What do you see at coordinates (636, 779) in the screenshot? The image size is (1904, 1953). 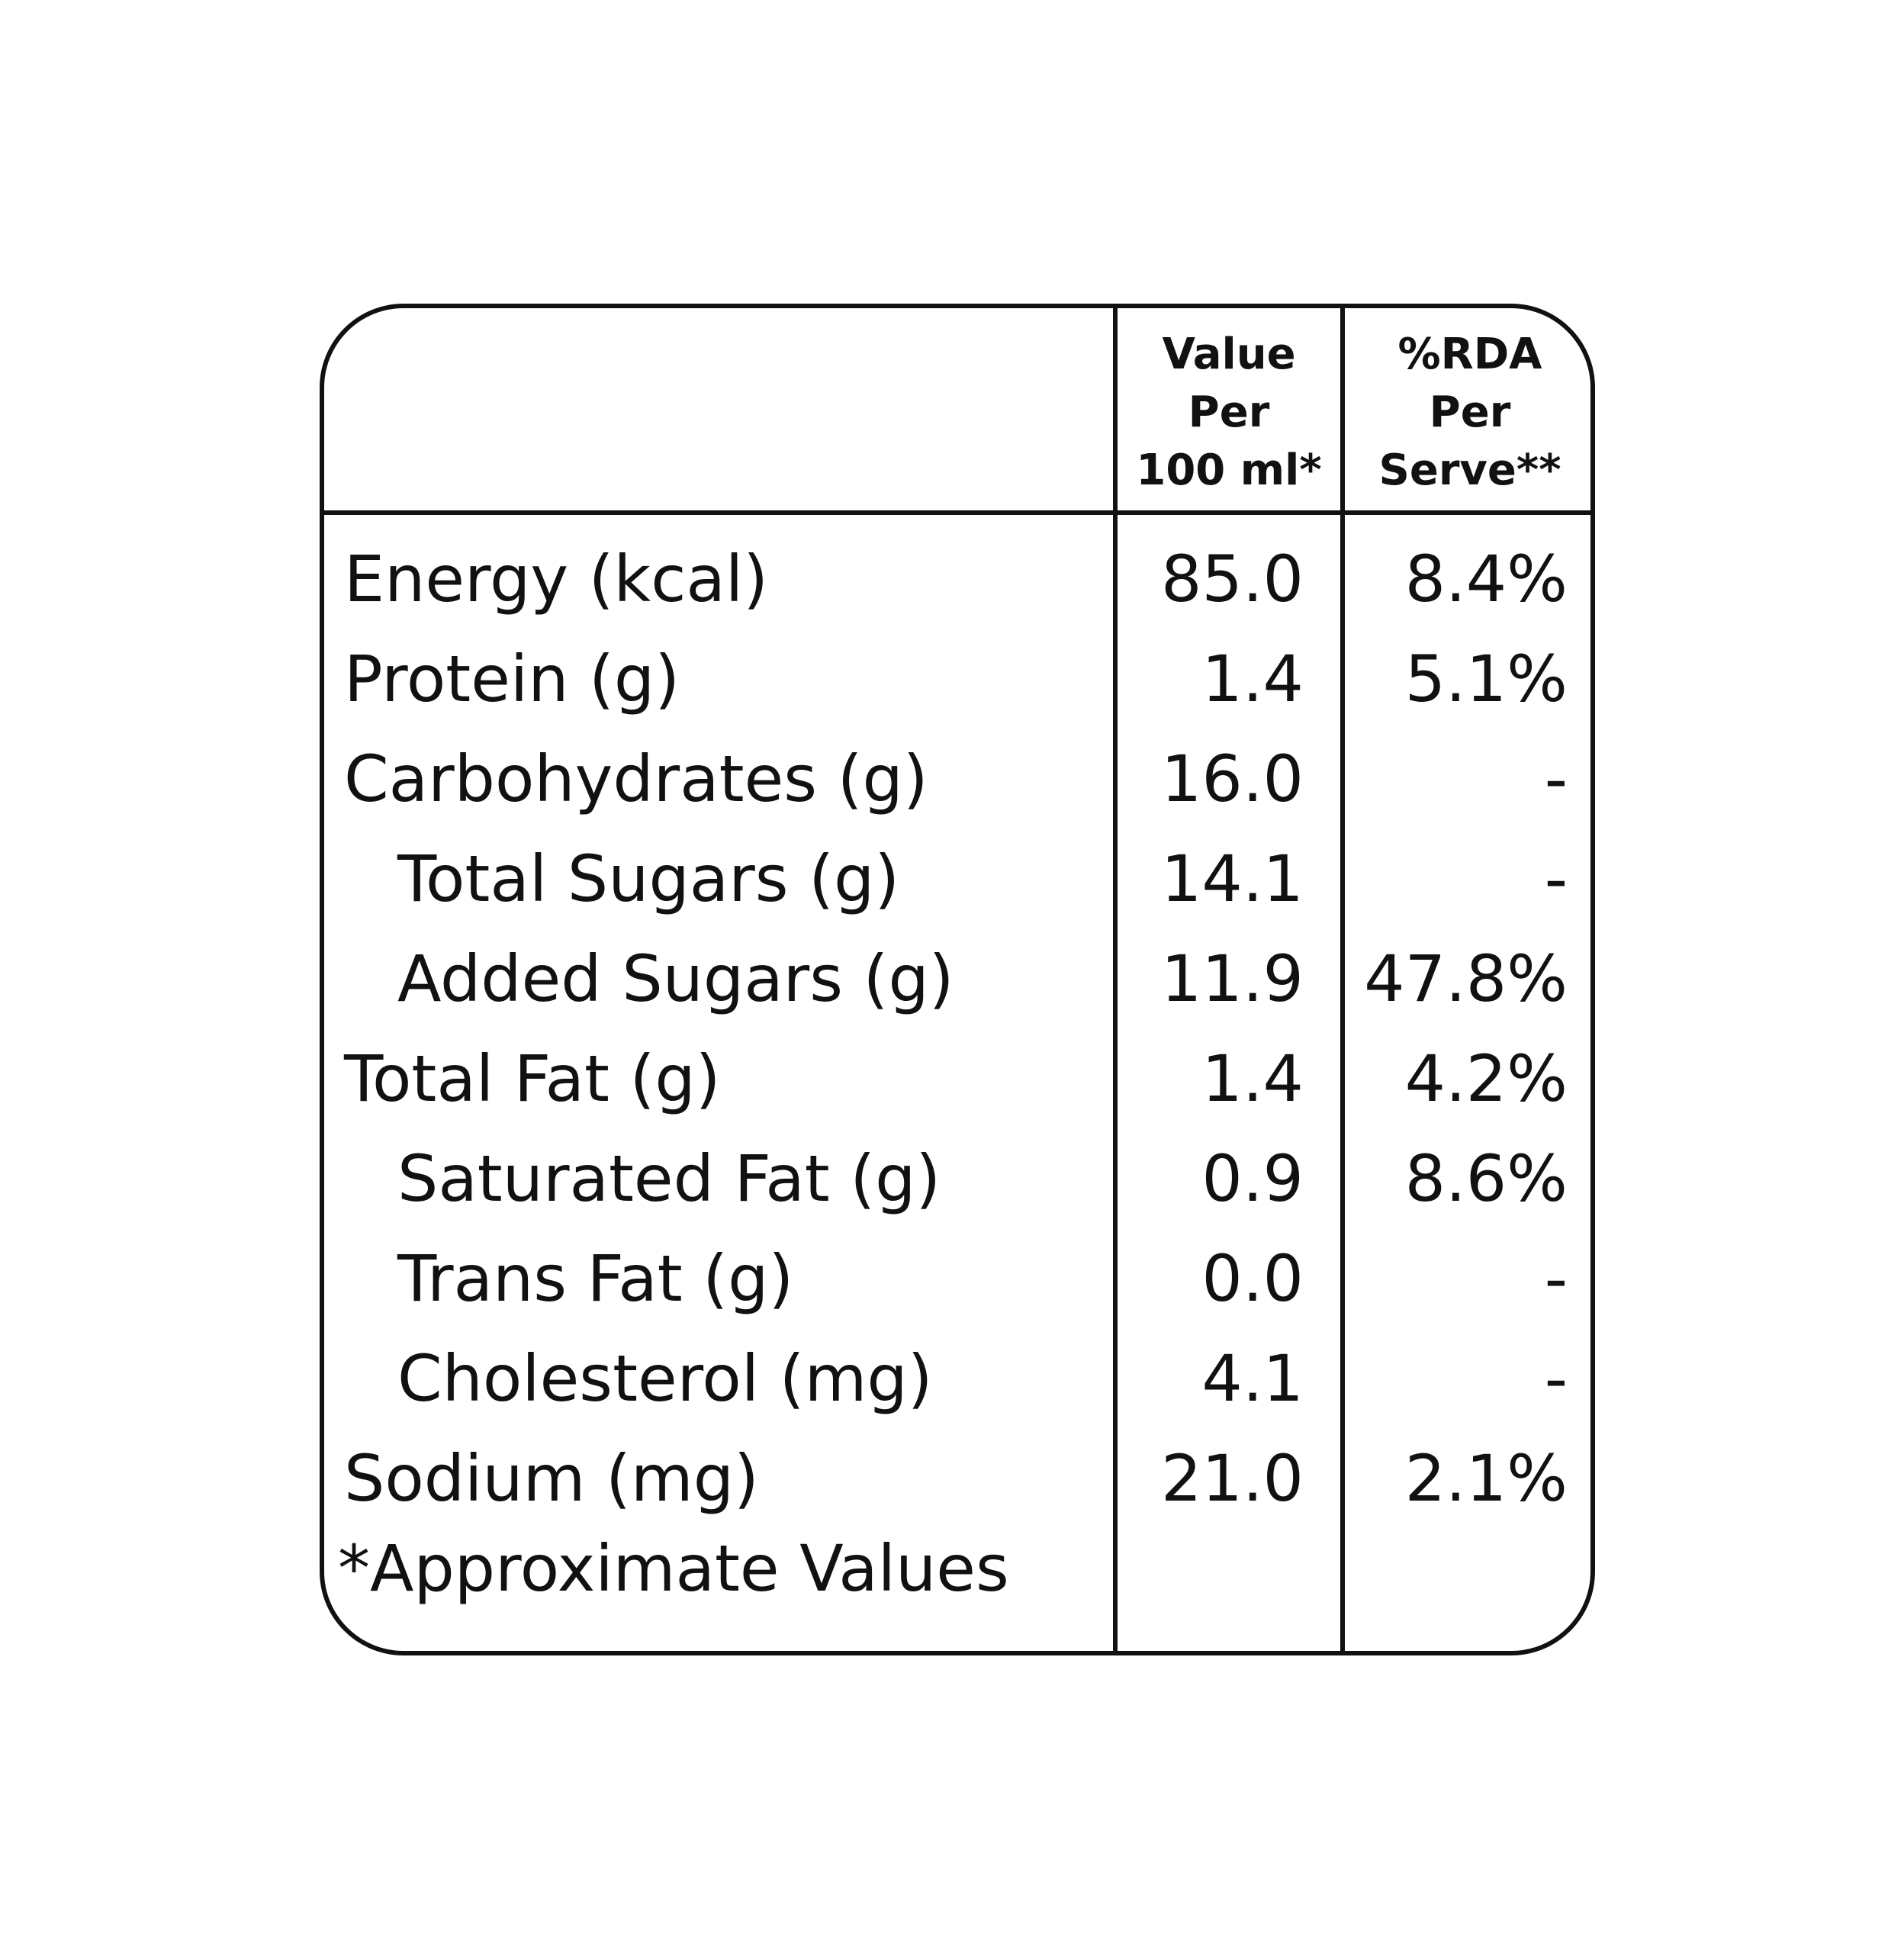 I see `row-label: Carbohydrates (g)` at bounding box center [636, 779].